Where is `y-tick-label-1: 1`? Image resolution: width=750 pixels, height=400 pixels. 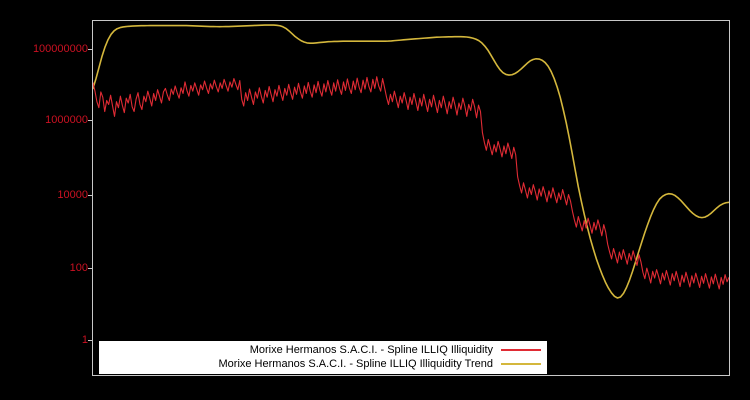
y-tick-label-1: 1 is located at coordinates (84, 340).